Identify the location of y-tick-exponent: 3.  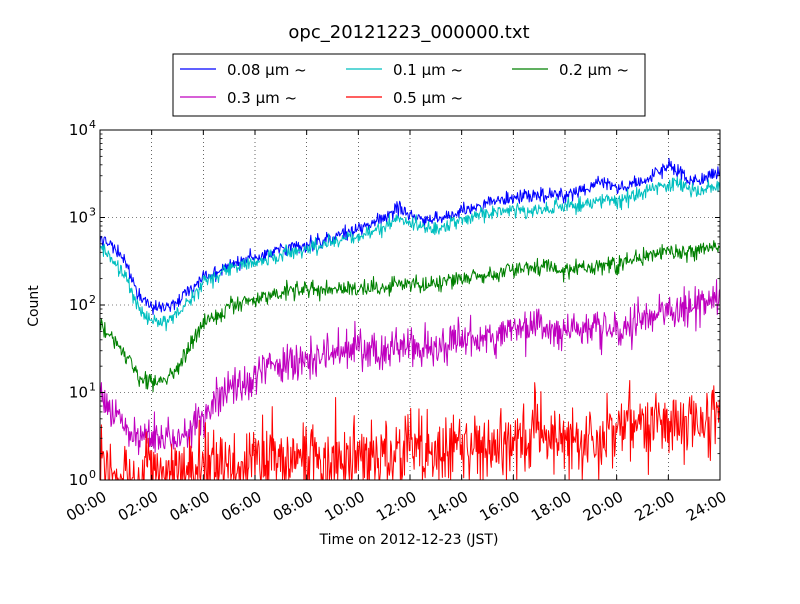
(92, 212).